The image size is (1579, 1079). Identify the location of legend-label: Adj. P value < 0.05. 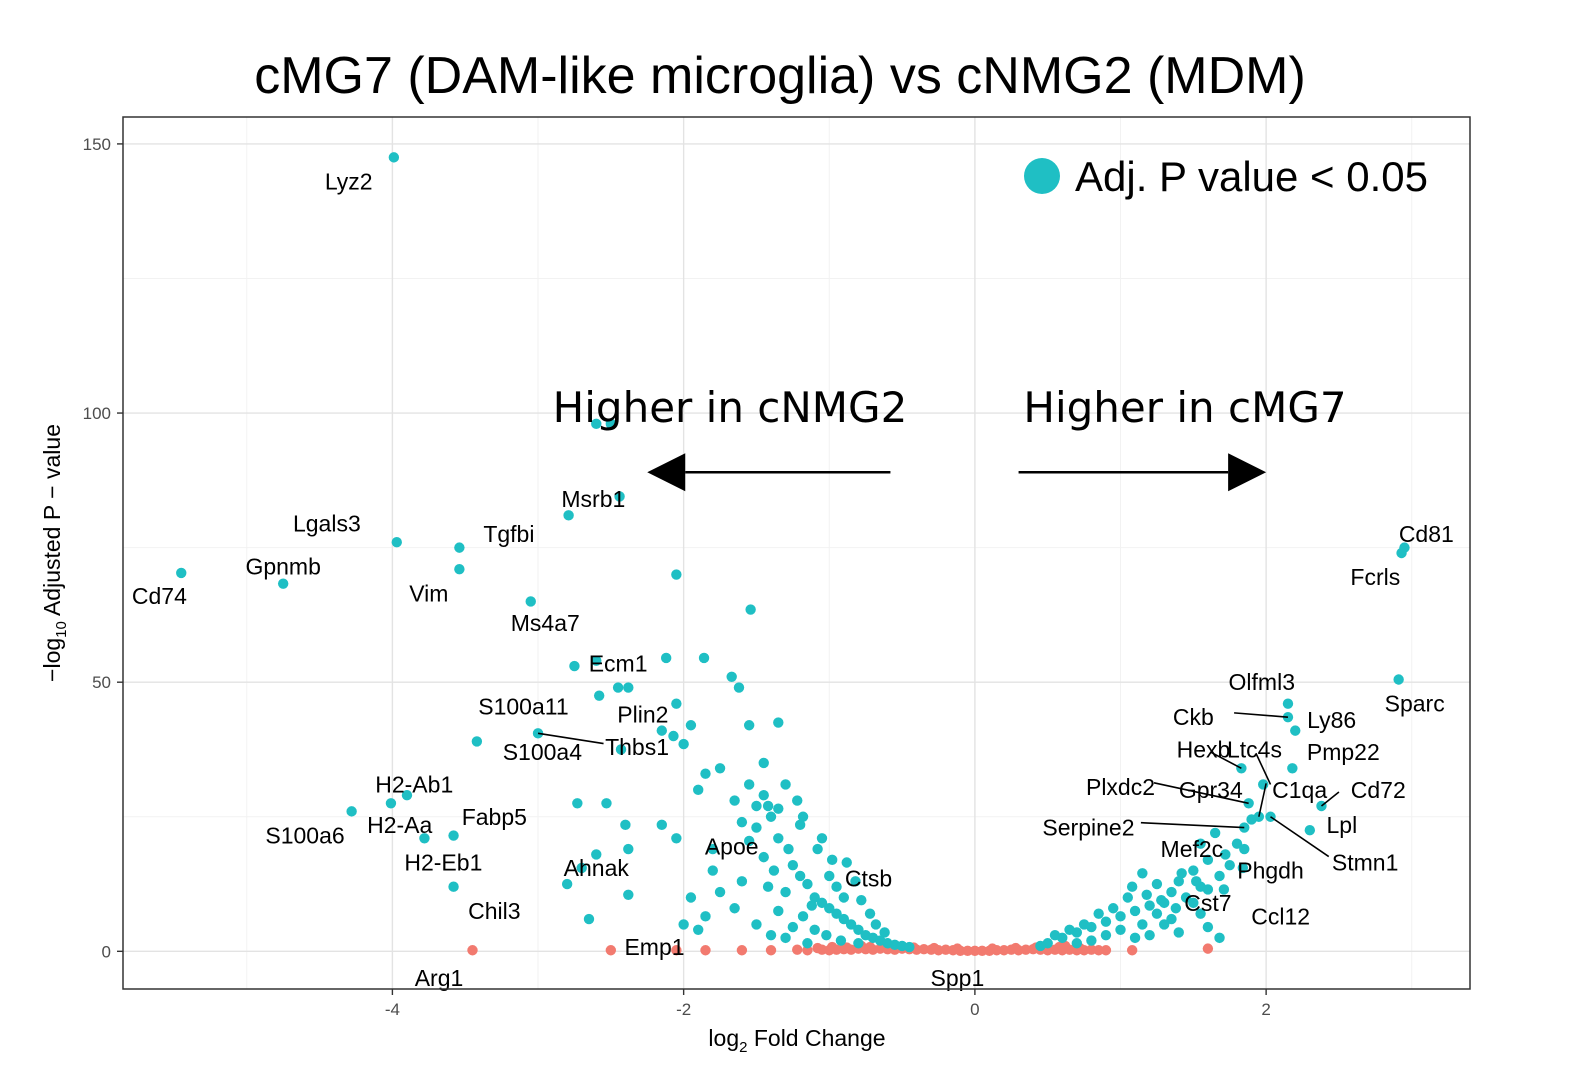
(1251, 176).